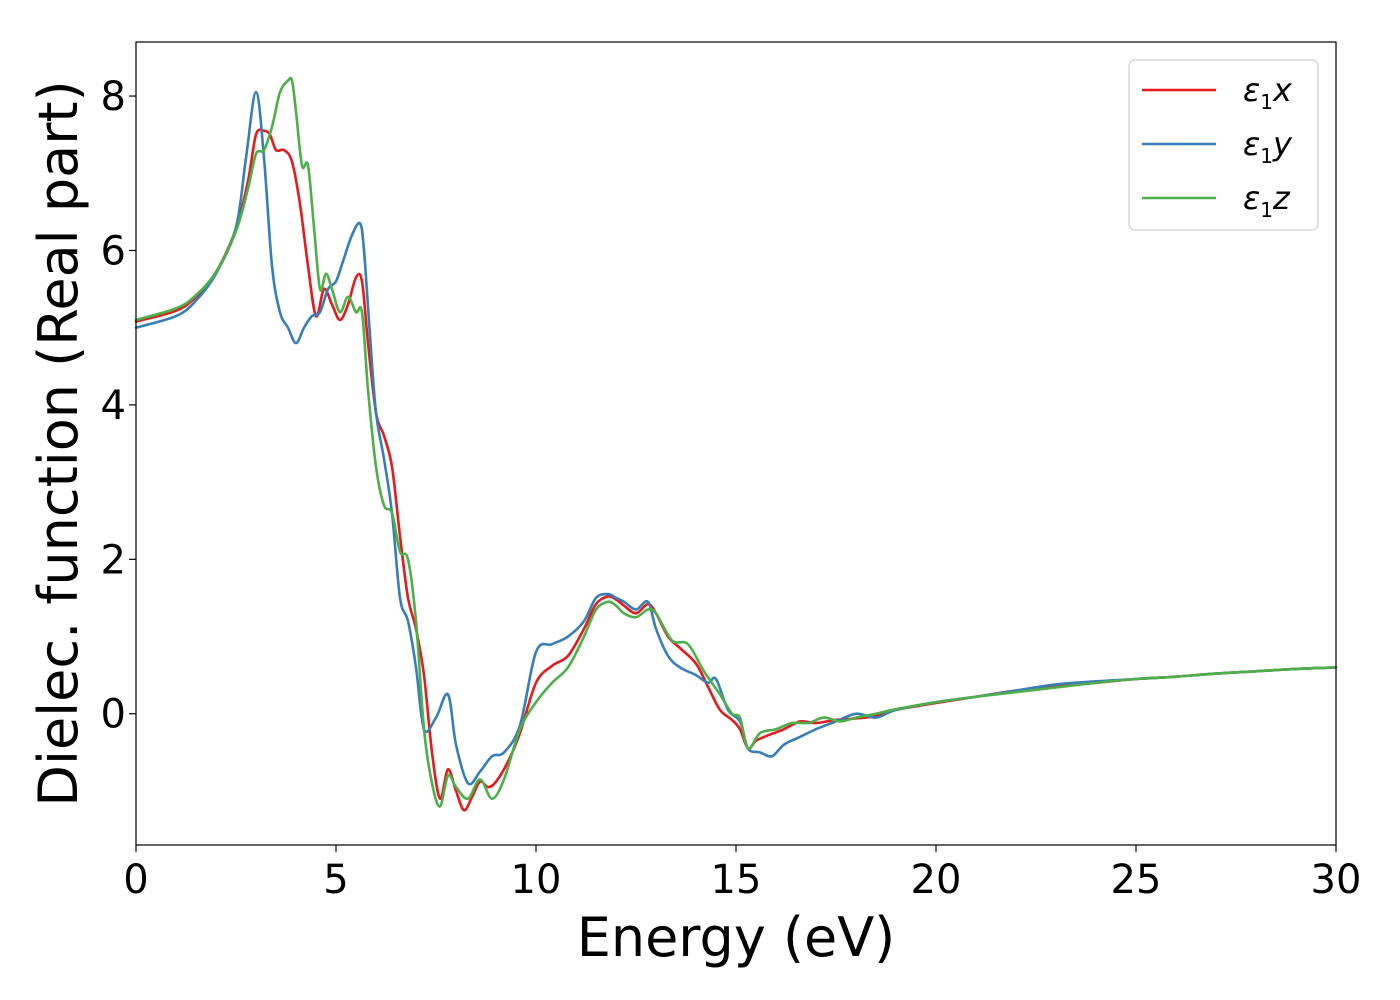 The width and height of the screenshot is (1400, 1000). I want to click on y-tick-label: 6, so click(113, 251).